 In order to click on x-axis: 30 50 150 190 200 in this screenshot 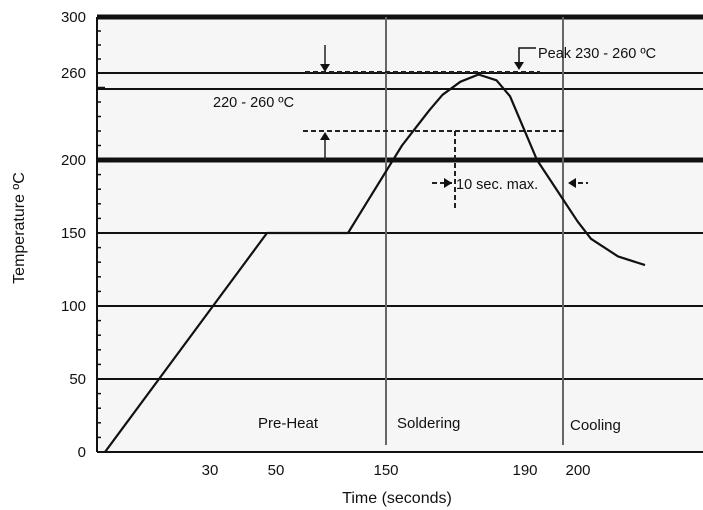, I will do `click(400, 465)`.